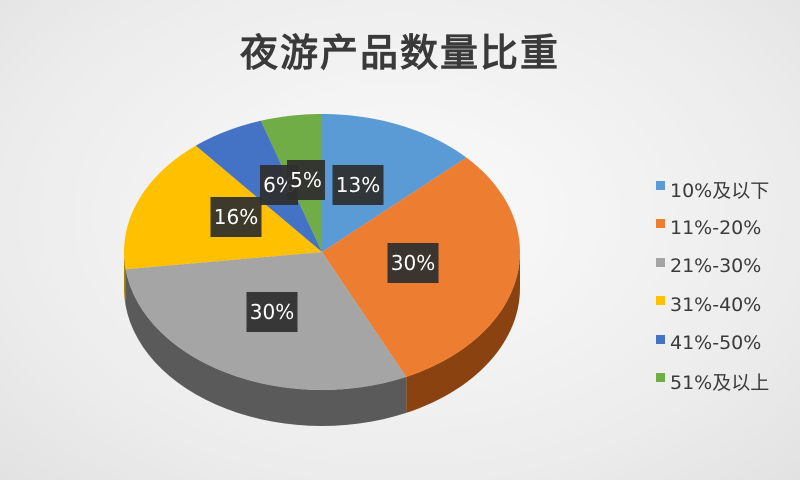 The image size is (800, 480). I want to click on legend: 10%及以下 11%-20% 21%-30% 31%-40% 41%-50% 51%及以上, so click(712, 285).